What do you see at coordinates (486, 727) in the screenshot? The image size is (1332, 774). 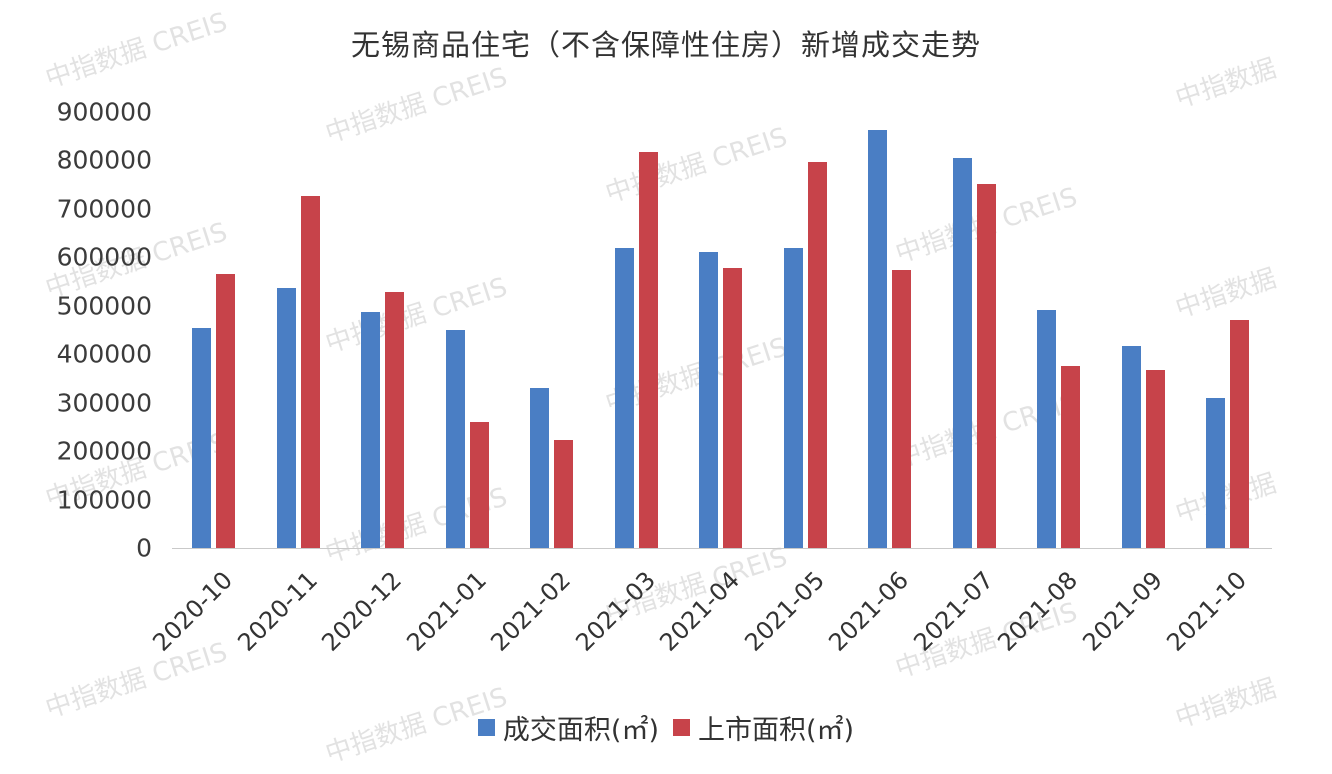 I see `legend-swatch-blue` at bounding box center [486, 727].